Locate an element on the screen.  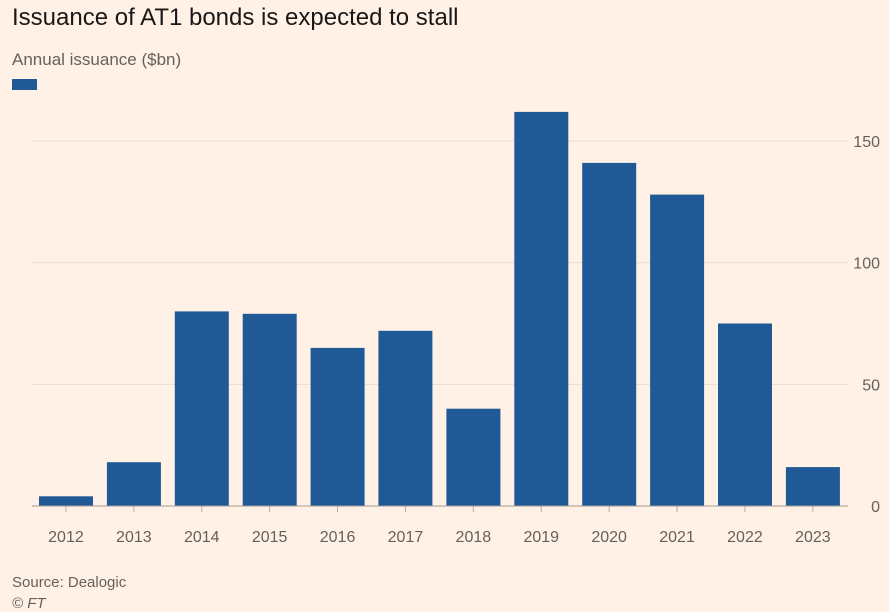
y-tick-label: 150 is located at coordinates (866, 142).